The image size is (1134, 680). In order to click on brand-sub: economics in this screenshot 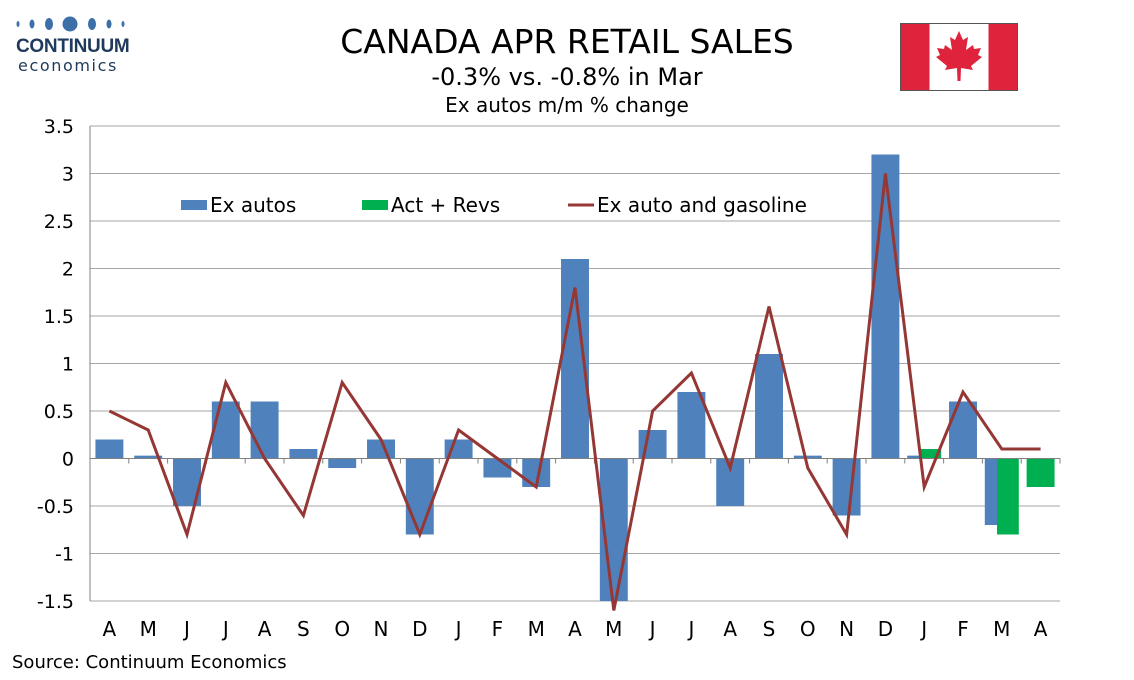, I will do `click(68, 65)`.